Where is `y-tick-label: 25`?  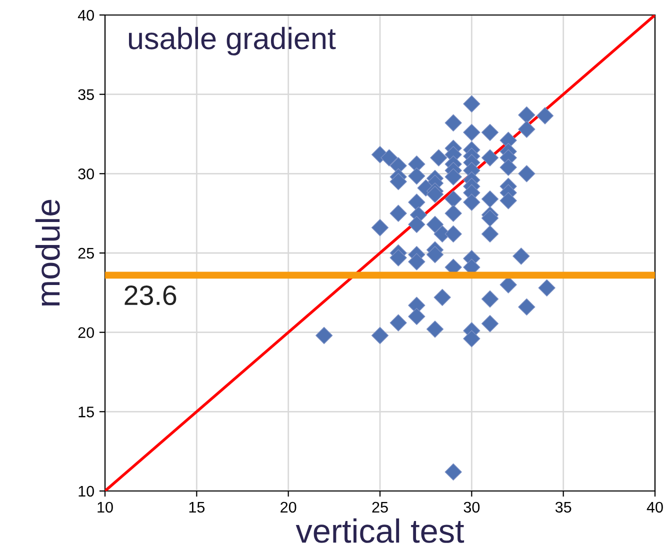
y-tick-label: 25 is located at coordinates (86, 253).